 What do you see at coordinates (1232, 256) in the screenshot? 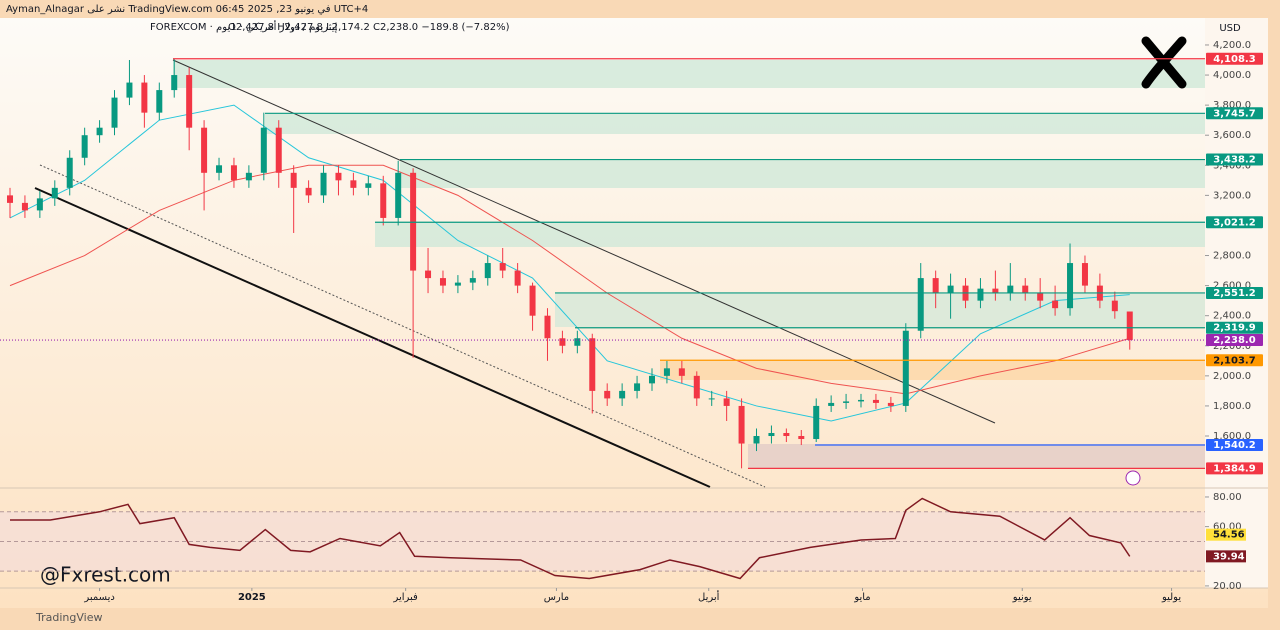
I see `y-tick-label: 2,800.0` at bounding box center [1232, 256].